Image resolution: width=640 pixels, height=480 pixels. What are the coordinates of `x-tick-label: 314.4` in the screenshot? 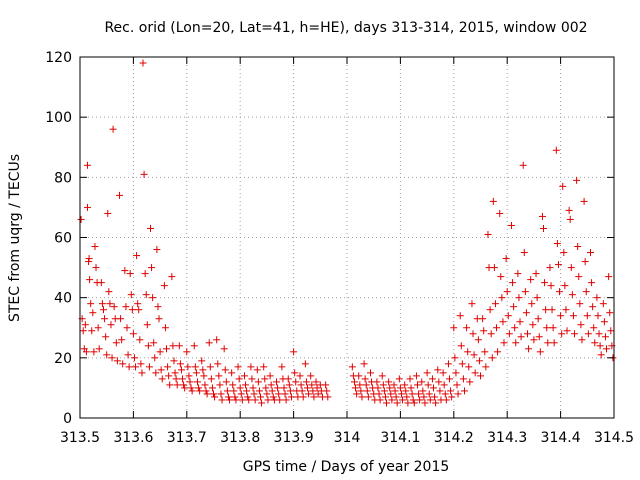 It's located at (561, 438).